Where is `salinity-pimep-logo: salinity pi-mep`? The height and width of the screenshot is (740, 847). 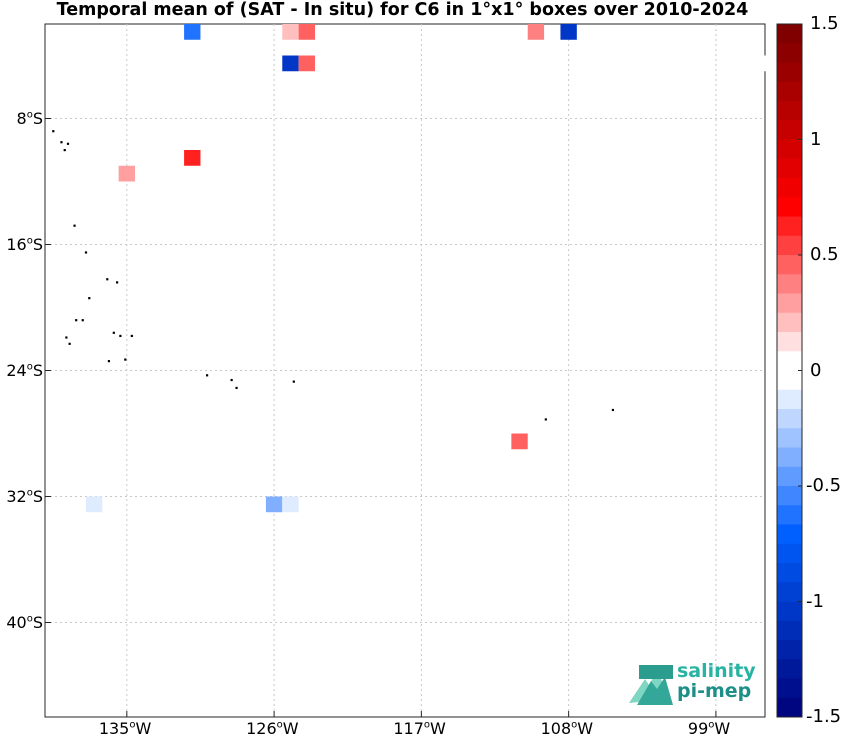 salinity-pimep-logo: salinity pi-mep is located at coordinates (692, 683).